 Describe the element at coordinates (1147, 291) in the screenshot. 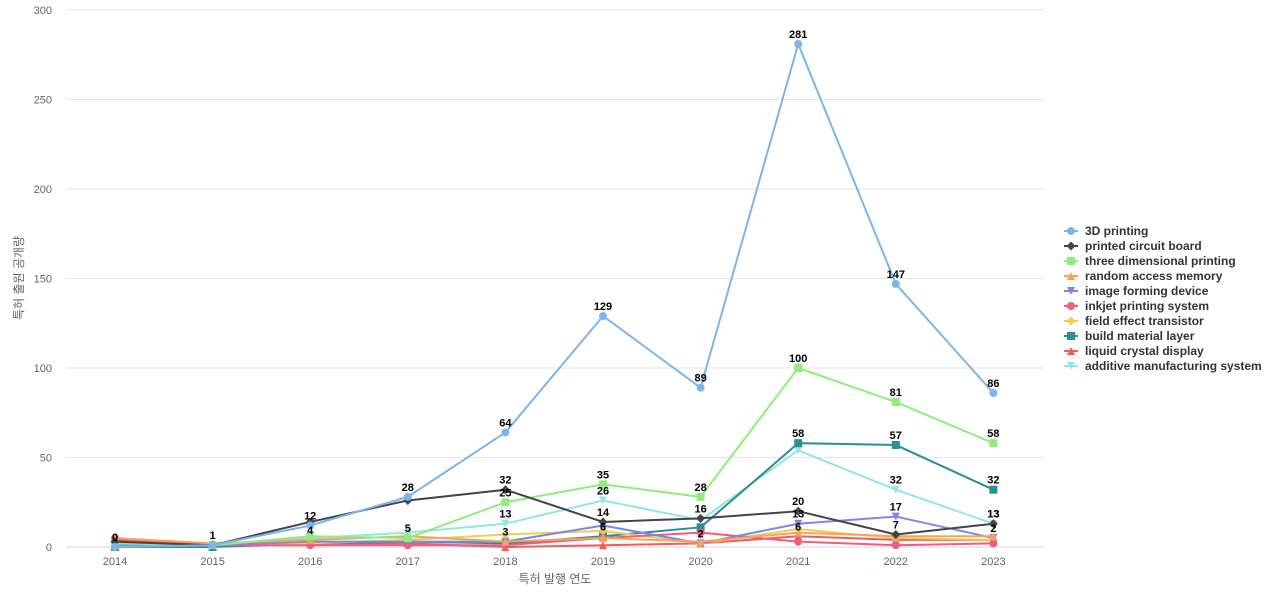

I see `legend-label: image forming device` at that location.